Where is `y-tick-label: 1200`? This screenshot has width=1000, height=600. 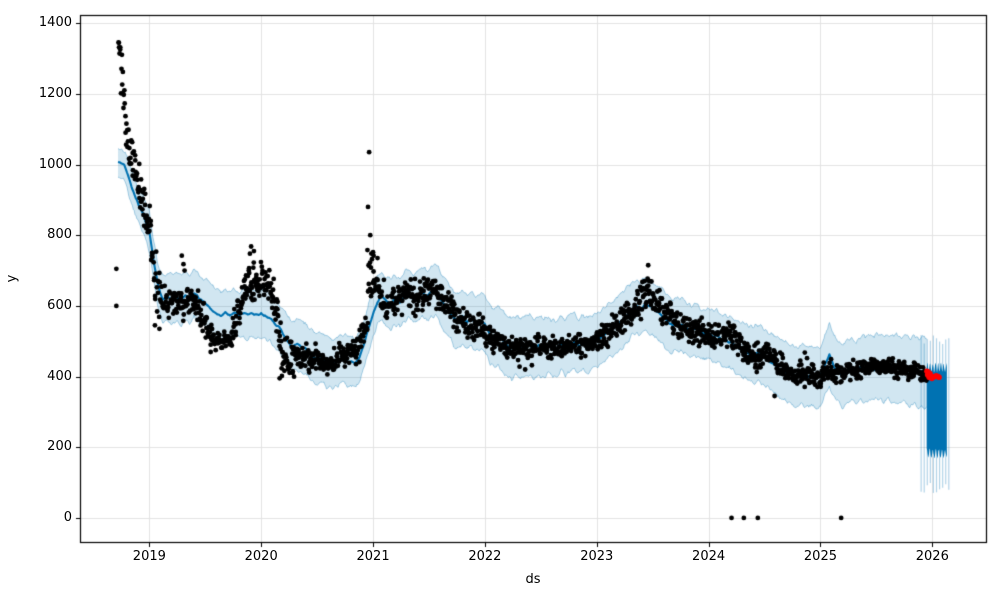 y-tick-label: 1200 is located at coordinates (55, 93).